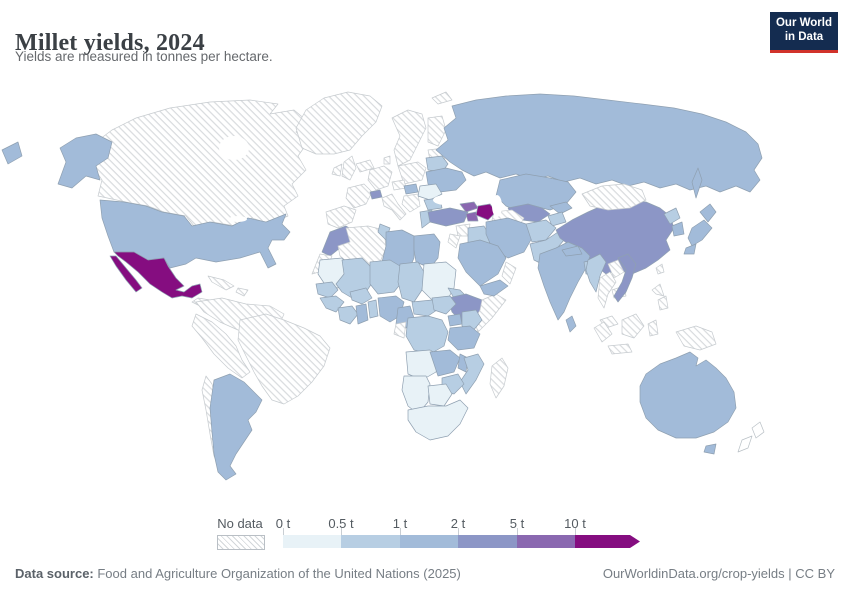  I want to click on country-new-zealand-north, so click(758, 430).